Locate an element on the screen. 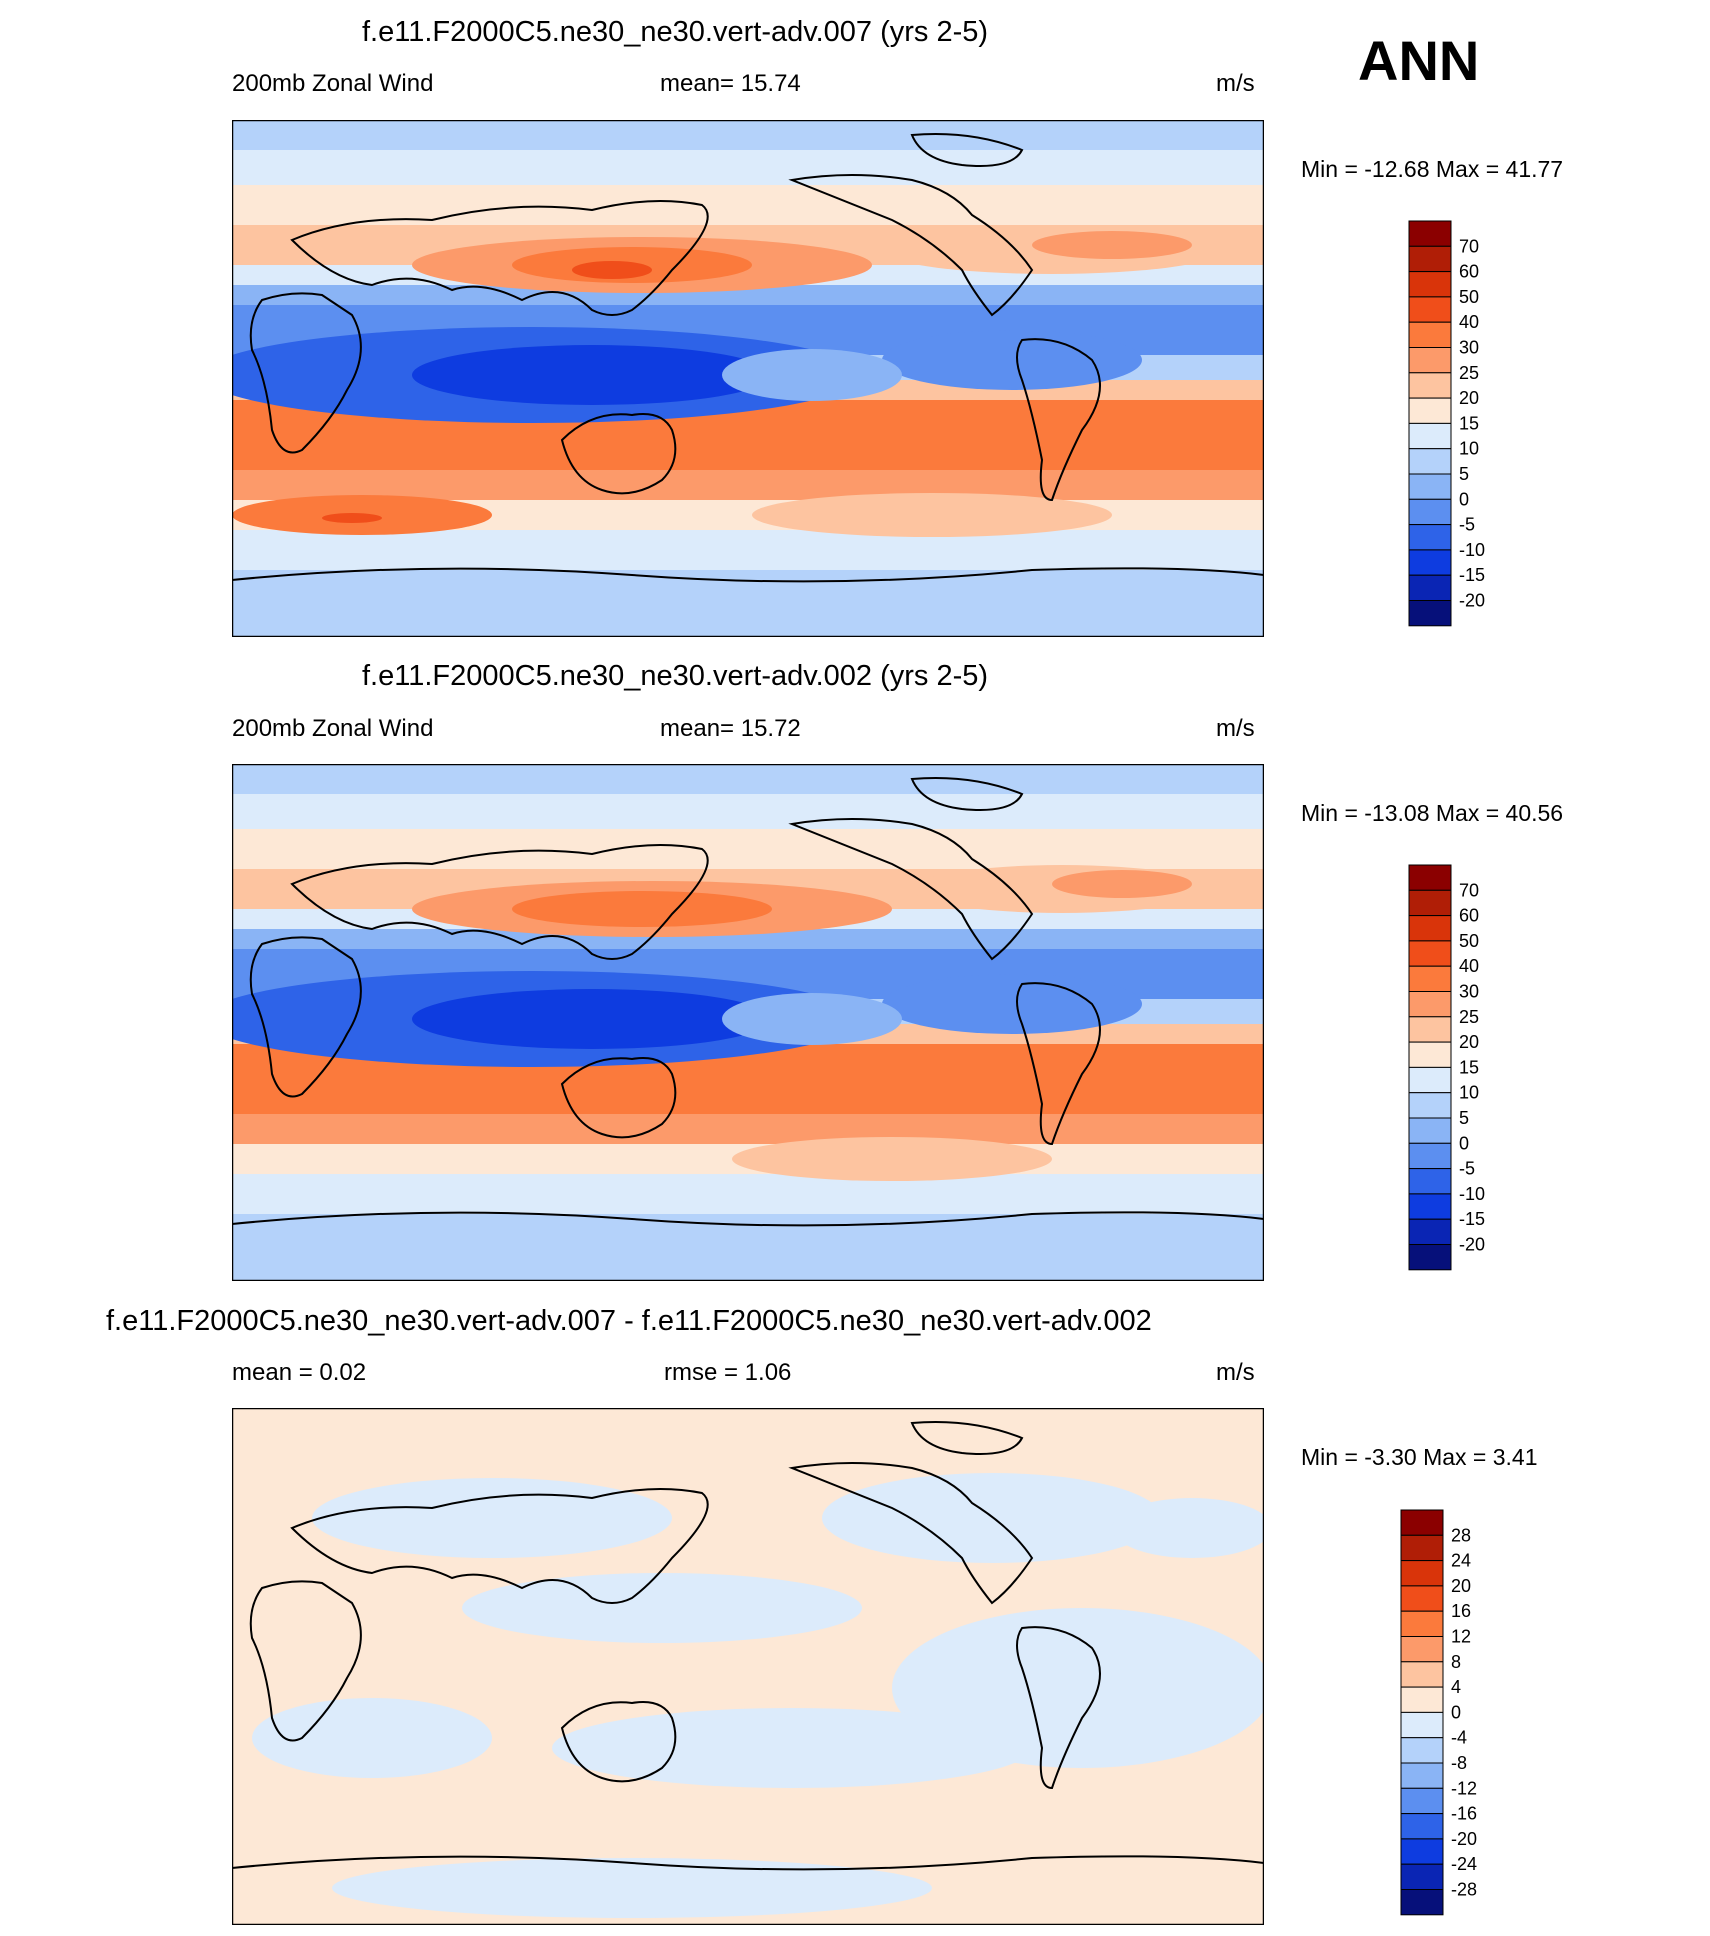 This screenshot has height=1936, width=1710. colorbar-3-label-10: -12 is located at coordinates (1464, 1788).